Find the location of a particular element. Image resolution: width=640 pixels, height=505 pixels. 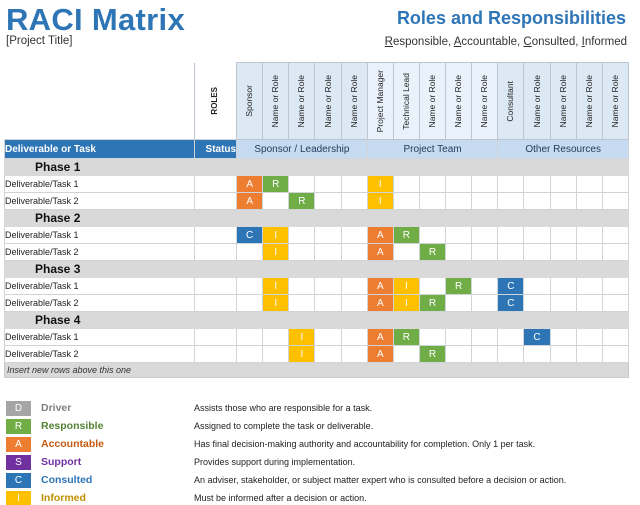

role-header: Sponsor is located at coordinates (250, 101).